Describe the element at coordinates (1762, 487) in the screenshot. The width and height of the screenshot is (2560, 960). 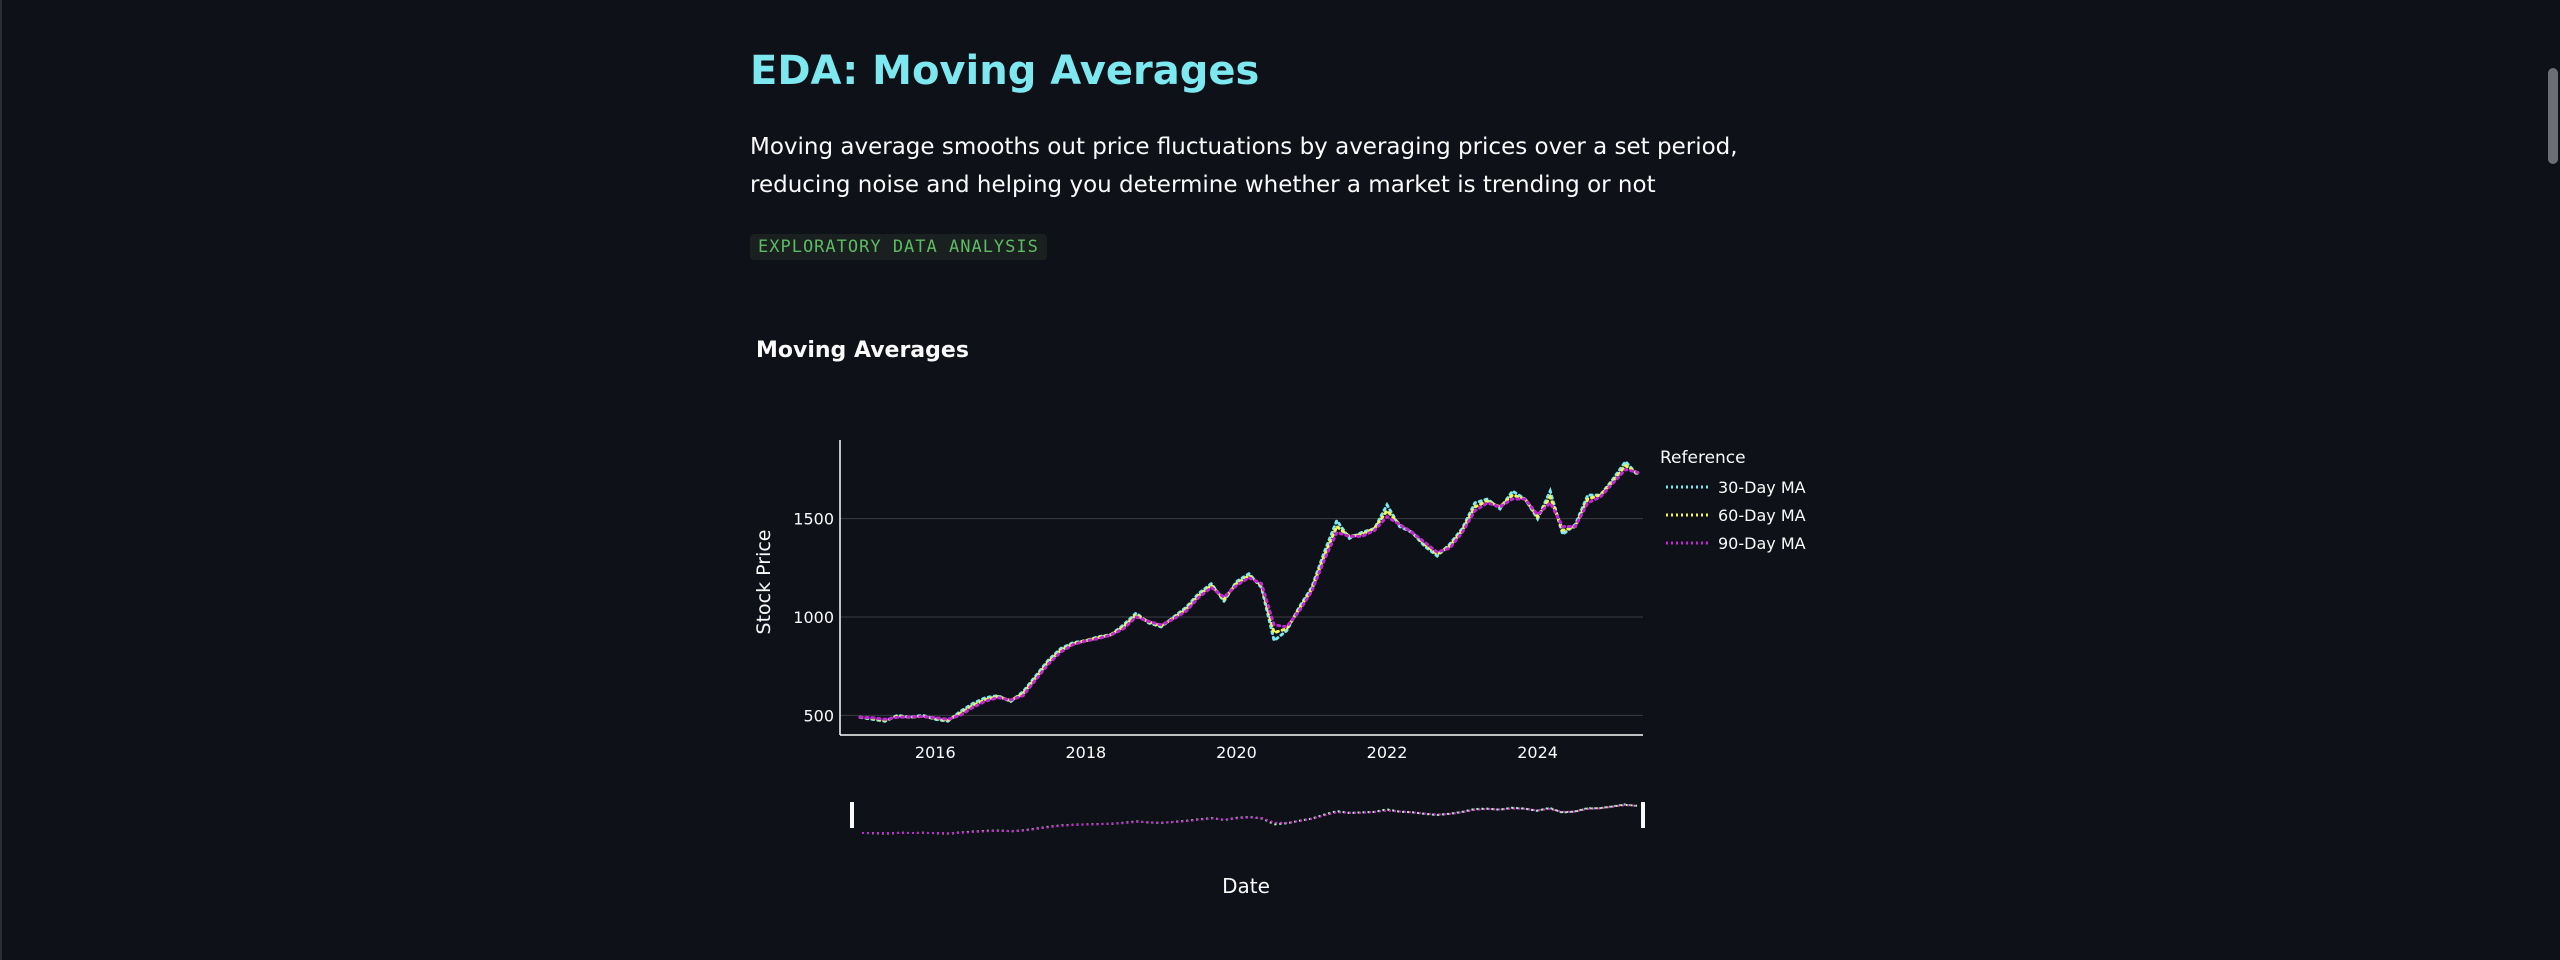
I see `legend-item-1: 30-Day MA` at that location.